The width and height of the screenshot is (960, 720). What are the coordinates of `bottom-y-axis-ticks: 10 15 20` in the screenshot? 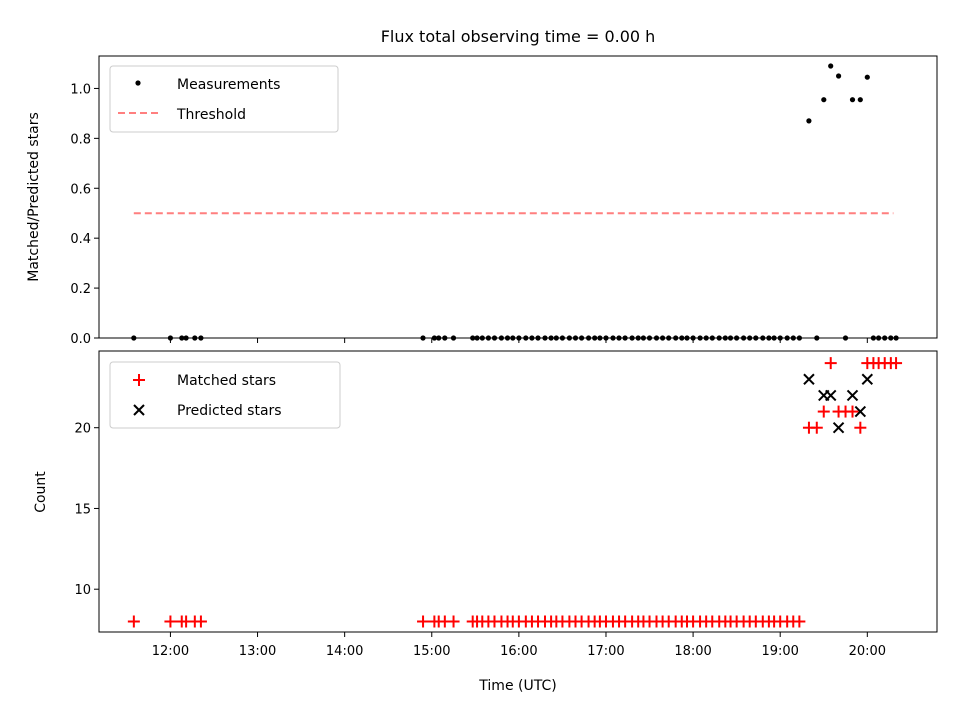 It's located at (86, 510).